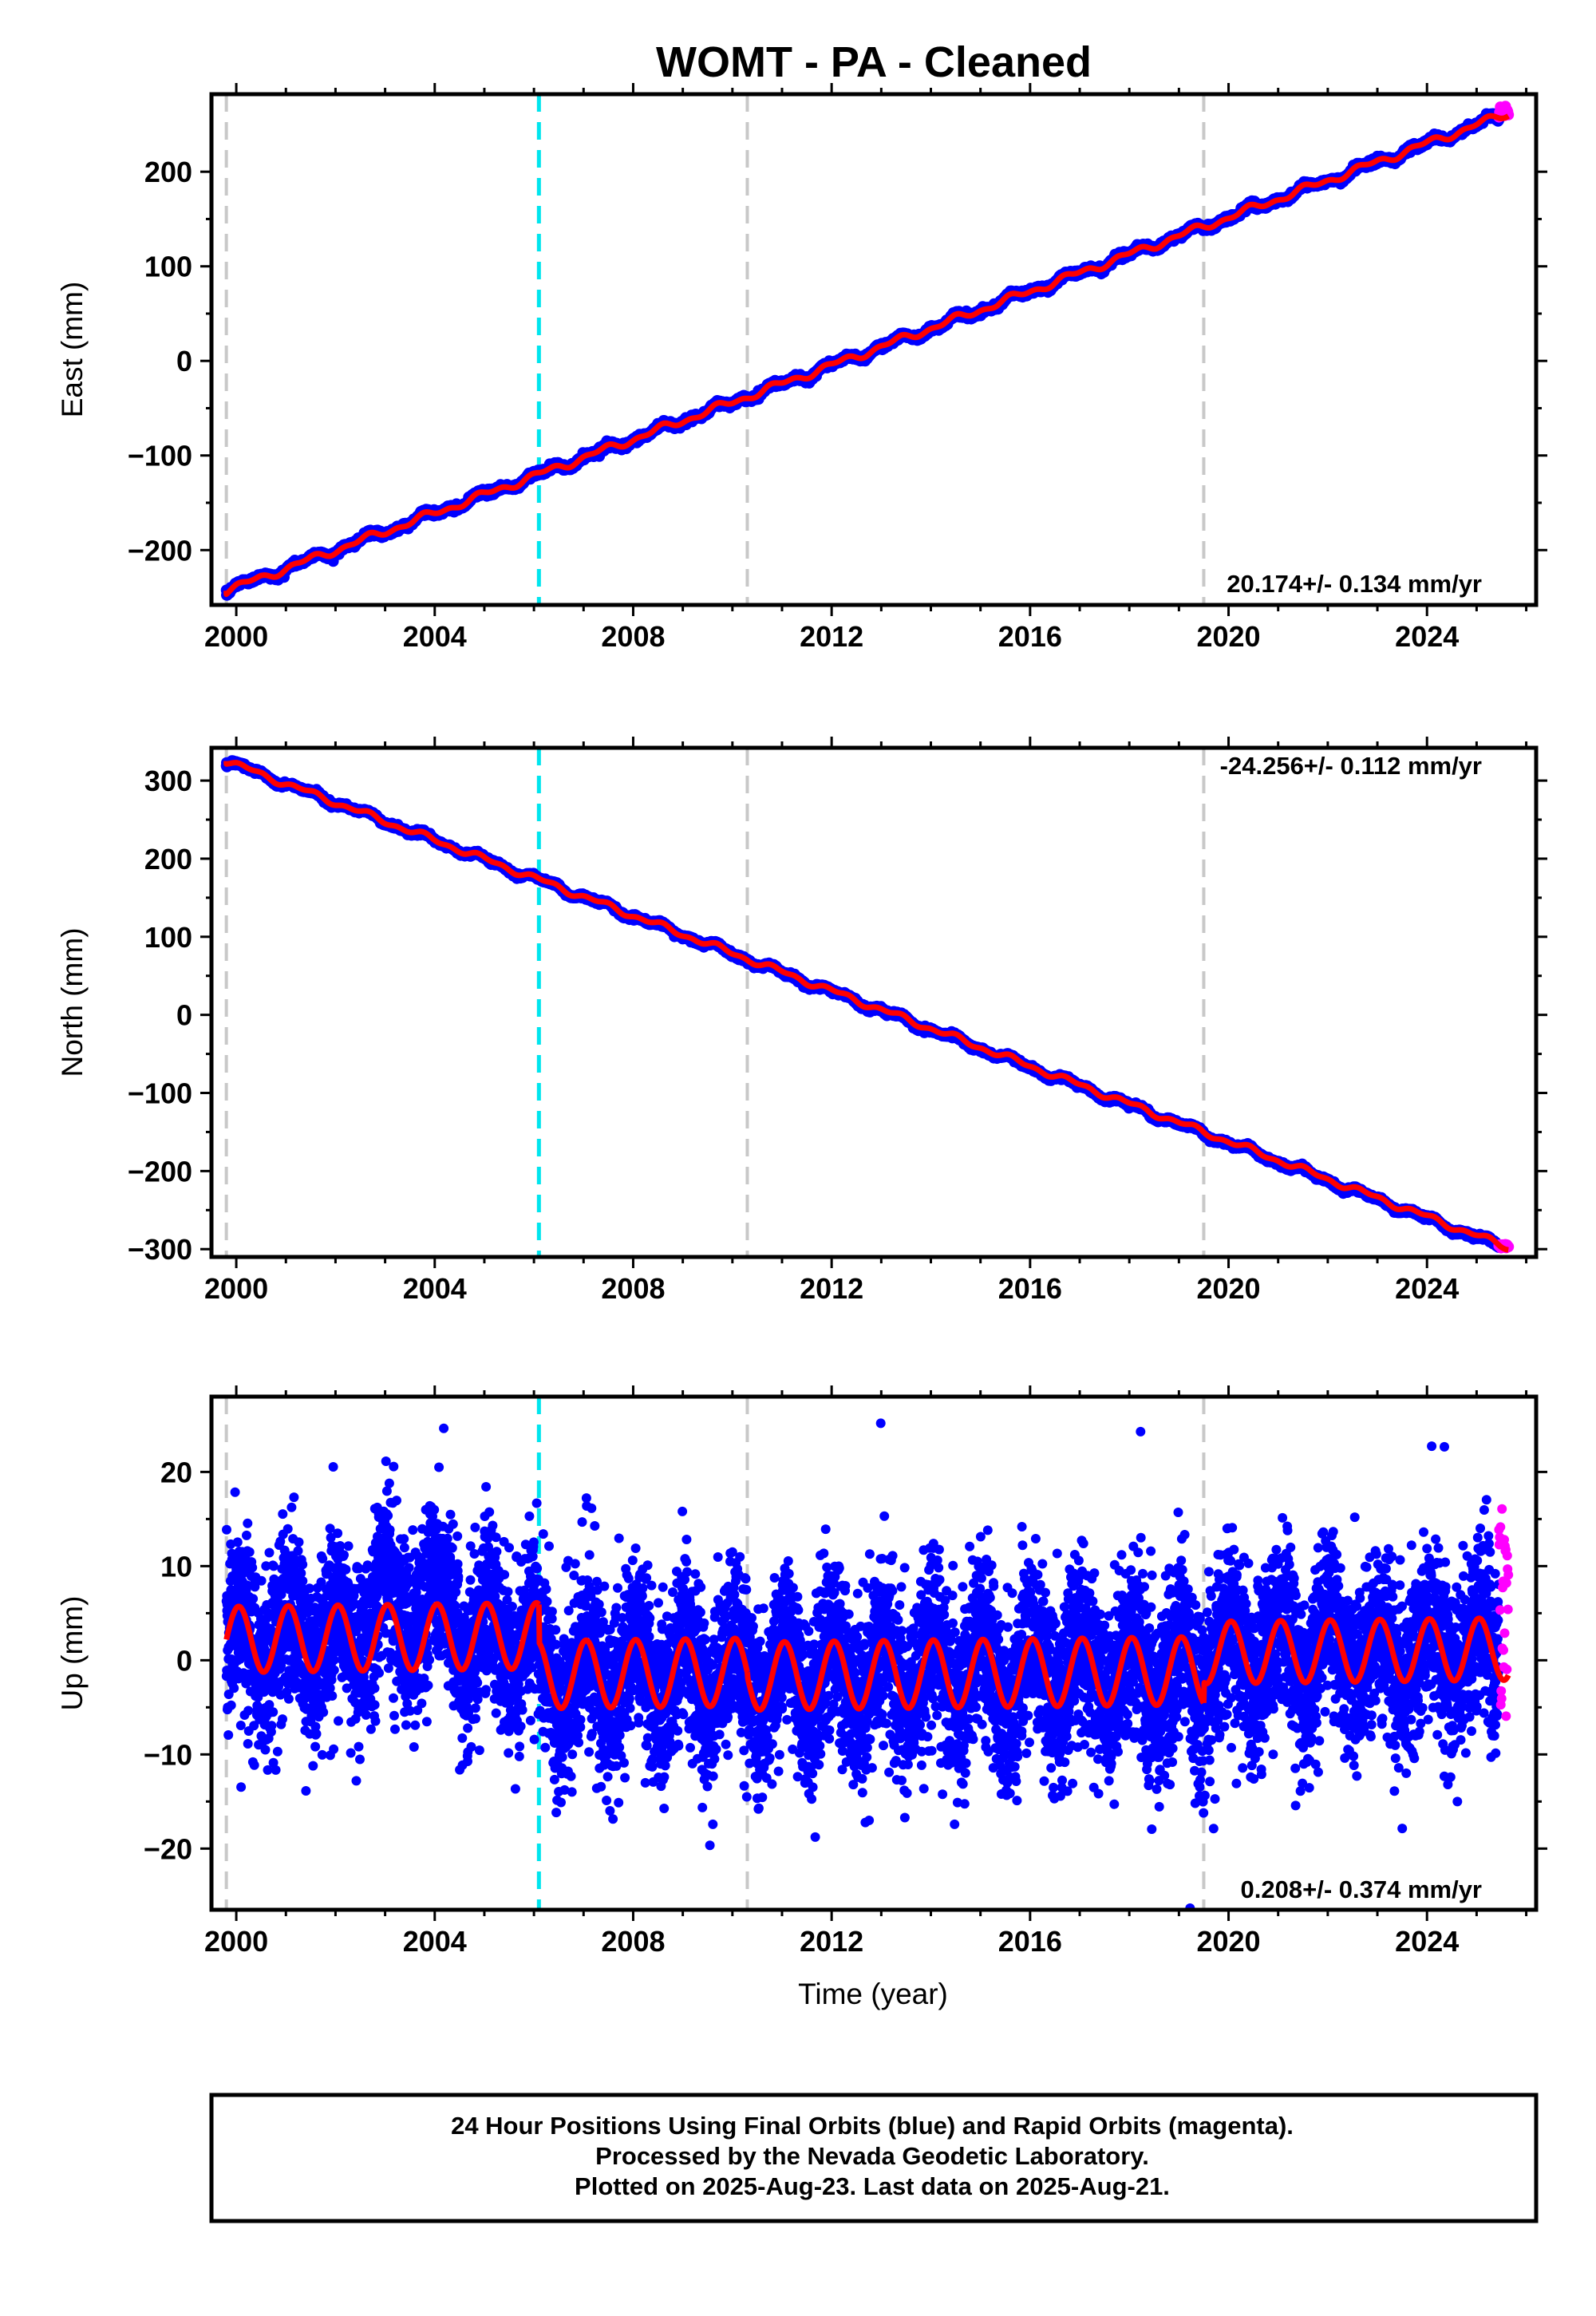 This screenshot has height=2316, width=1596. Describe the element at coordinates (160, 550) in the screenshot. I see `y-tick-label: −200` at that location.